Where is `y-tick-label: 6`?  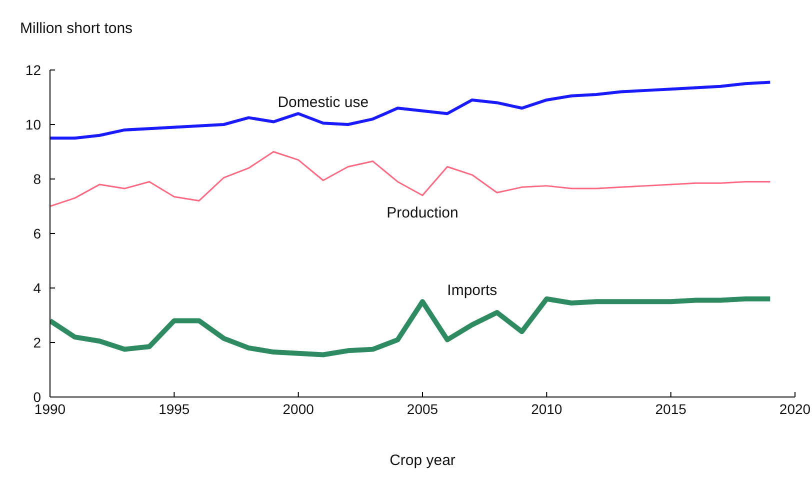
y-tick-label: 6 is located at coordinates (37, 233).